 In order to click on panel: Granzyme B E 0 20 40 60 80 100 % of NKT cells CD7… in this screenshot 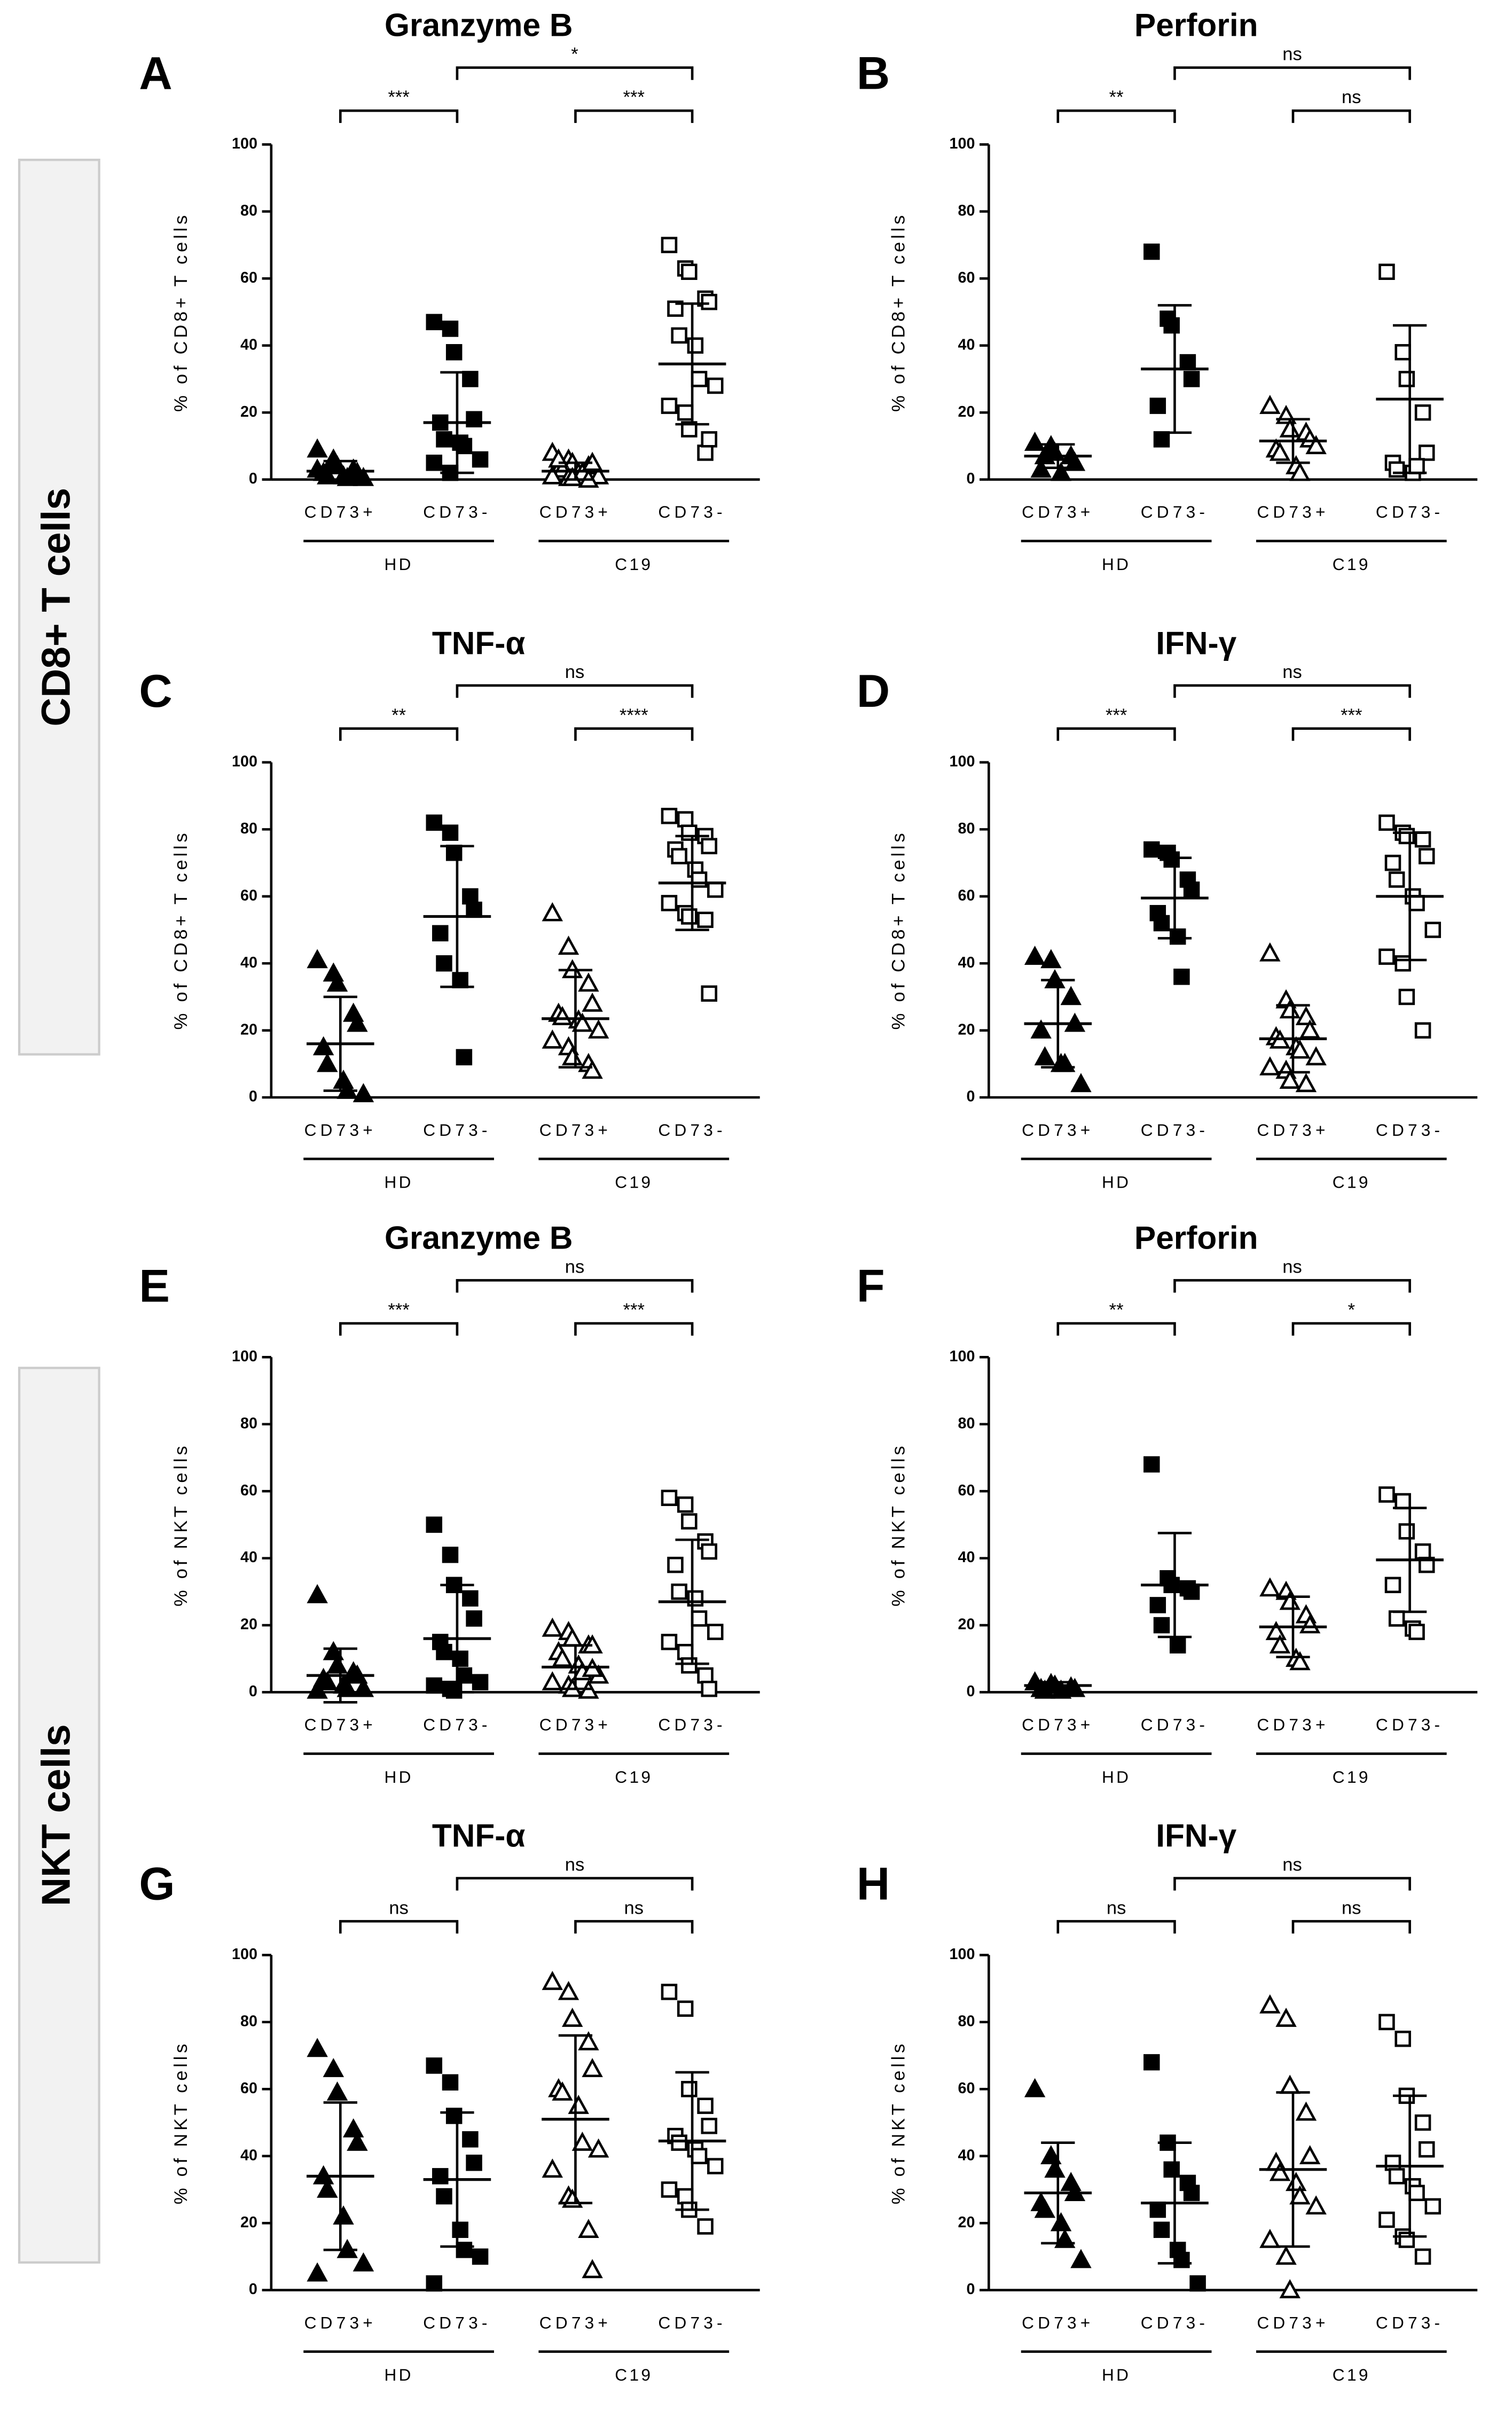, I will do `click(450, 1503)`.